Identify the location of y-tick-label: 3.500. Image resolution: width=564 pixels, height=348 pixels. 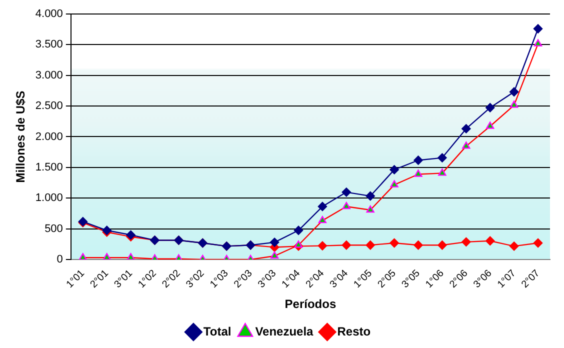
(49, 44).